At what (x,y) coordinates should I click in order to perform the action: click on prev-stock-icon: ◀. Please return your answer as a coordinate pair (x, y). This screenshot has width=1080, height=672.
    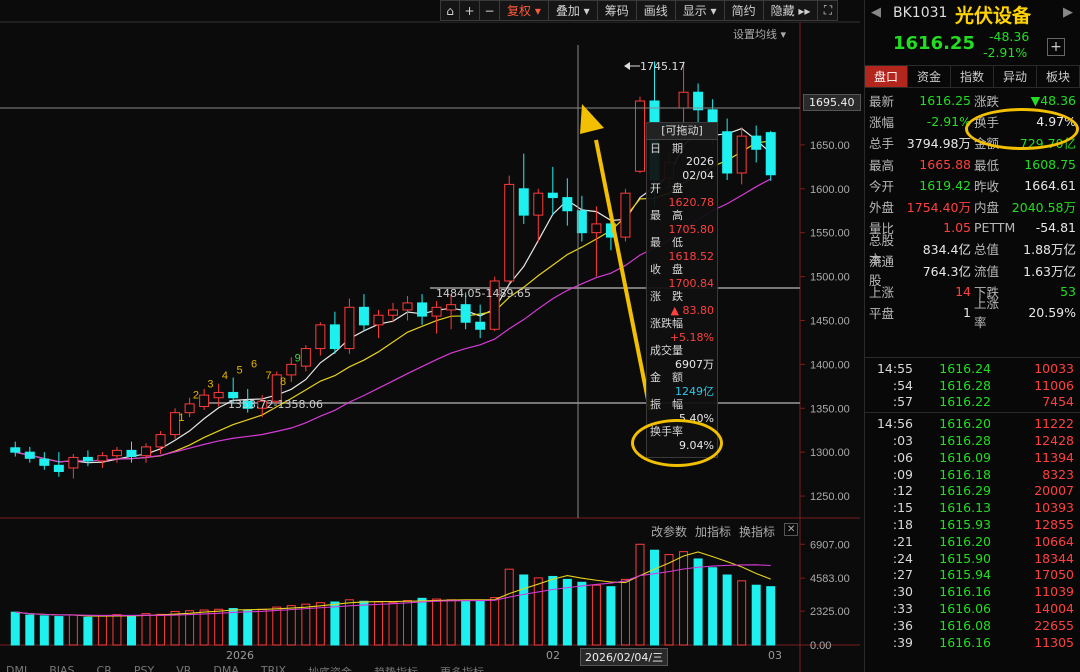
    Looking at the image, I should click on (876, 12).